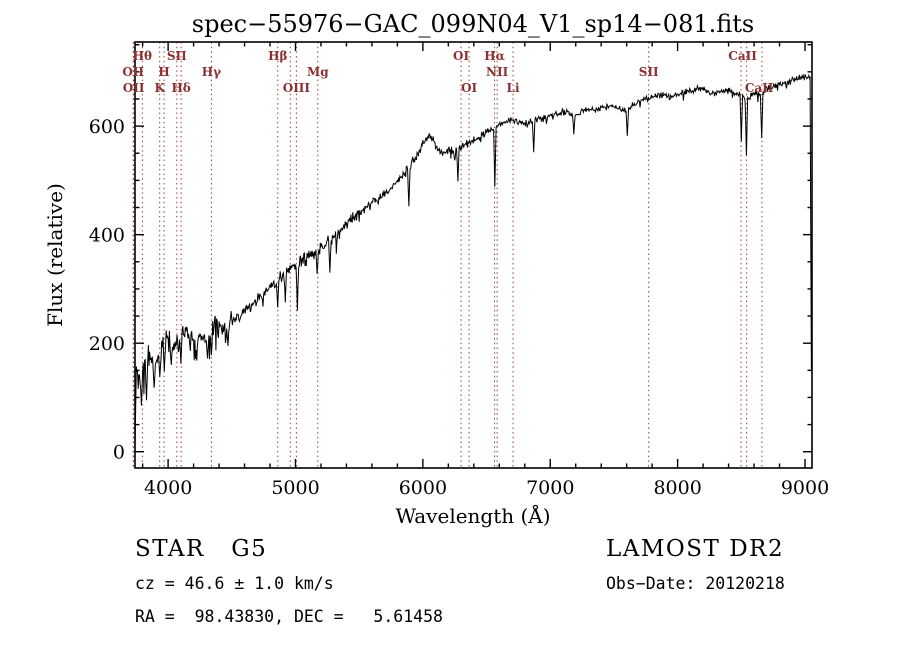  Describe the element at coordinates (695, 549) in the screenshot. I see `footer-survey-label: LAMOST DR2` at that location.